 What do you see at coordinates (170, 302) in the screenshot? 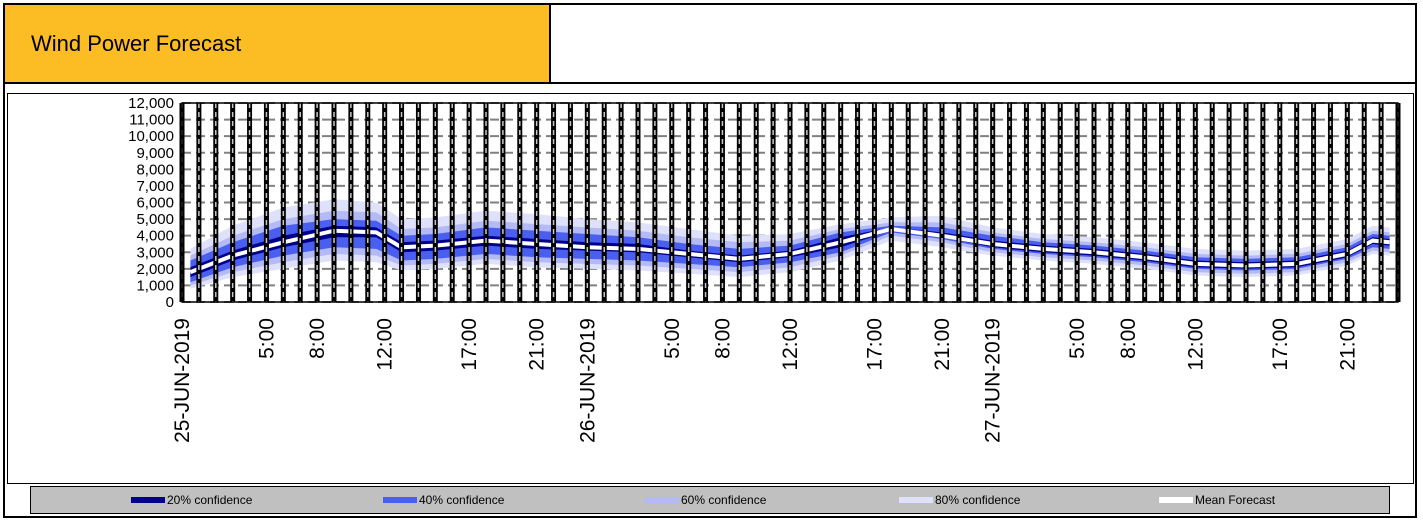
I see `y-tick-label: 0` at bounding box center [170, 302].